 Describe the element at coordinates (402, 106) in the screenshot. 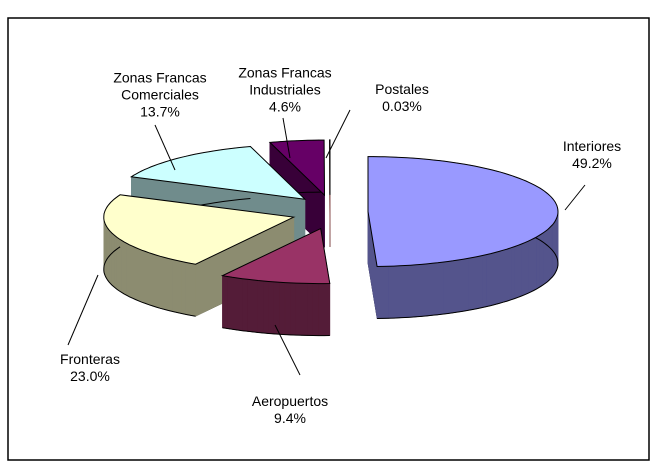

I see `value-label: 0.03%` at that location.